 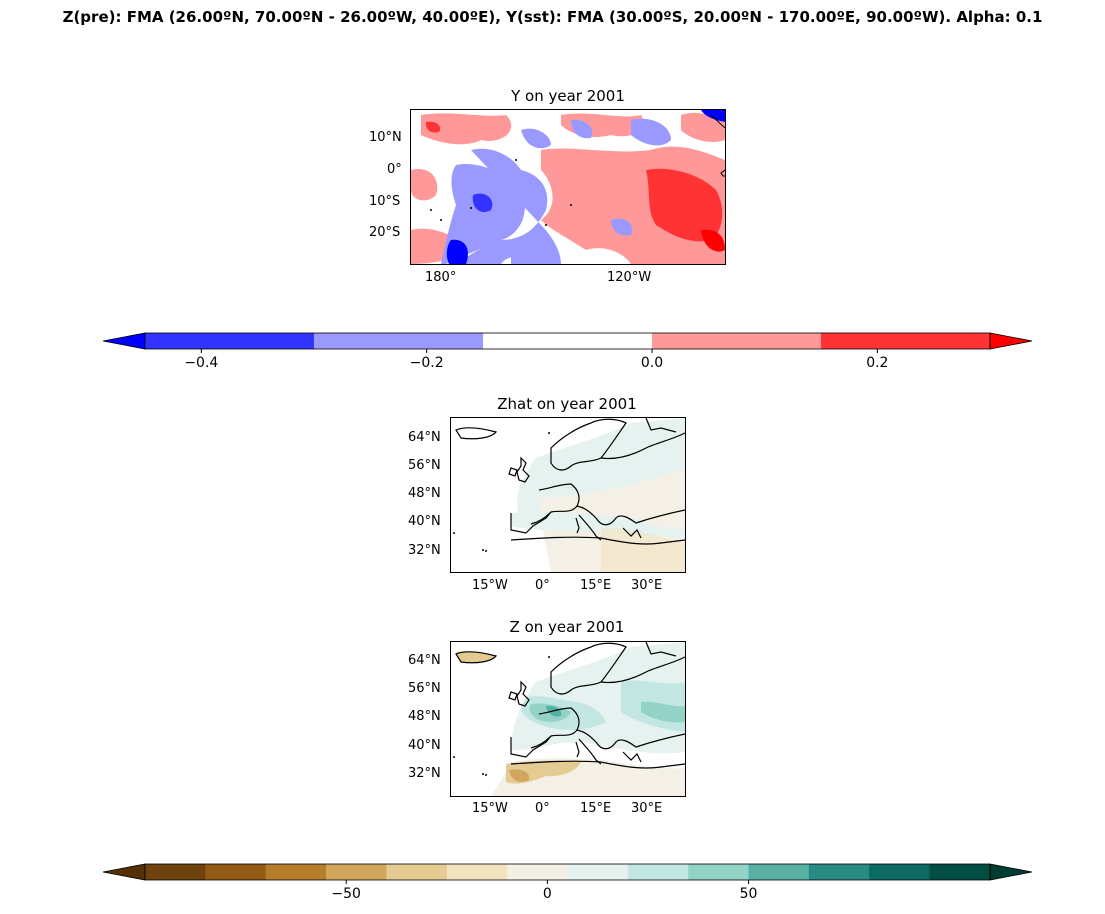 I want to click on pre-colorbar-tick-label: 50, so click(x=748, y=894).